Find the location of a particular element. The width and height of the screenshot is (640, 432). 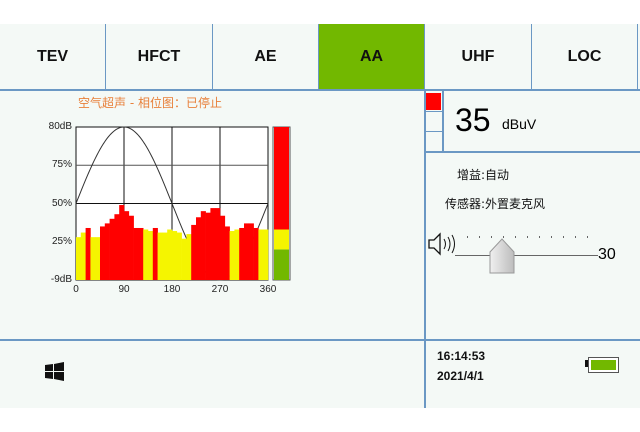

tab-aa: AA is located at coordinates (372, 57).